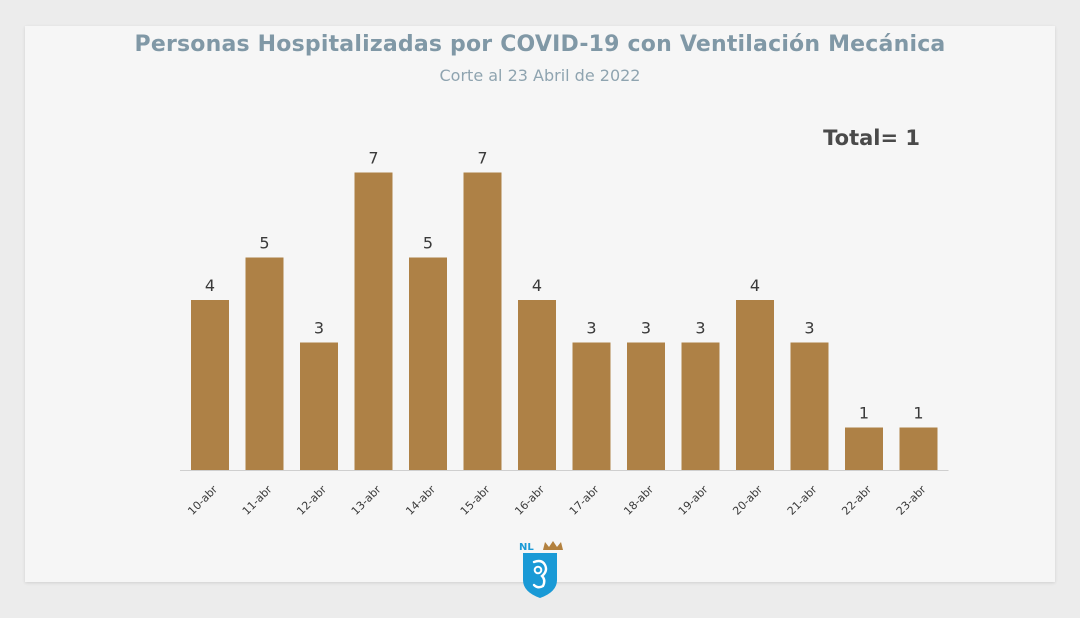 This screenshot has height=618, width=1080. What do you see at coordinates (700, 406) in the screenshot?
I see `bar-19-abr` at bounding box center [700, 406].